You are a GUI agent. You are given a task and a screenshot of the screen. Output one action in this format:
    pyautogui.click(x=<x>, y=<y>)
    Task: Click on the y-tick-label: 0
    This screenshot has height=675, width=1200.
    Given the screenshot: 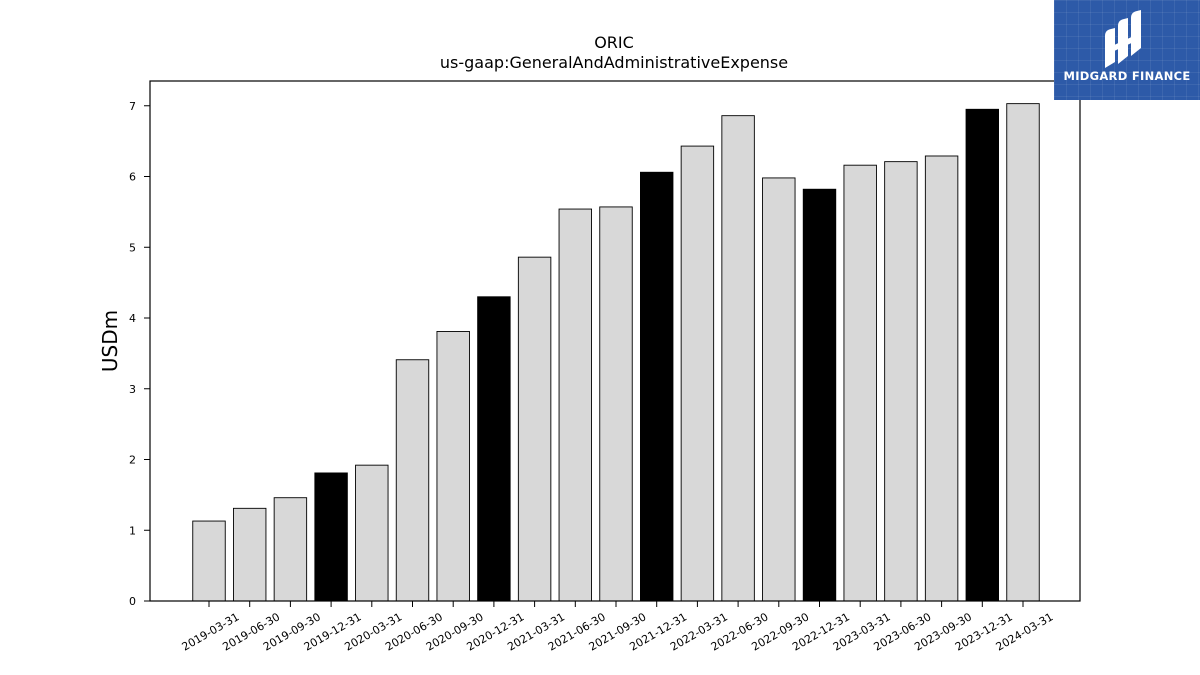 What is the action you would take?
    pyautogui.click(x=132, y=601)
    